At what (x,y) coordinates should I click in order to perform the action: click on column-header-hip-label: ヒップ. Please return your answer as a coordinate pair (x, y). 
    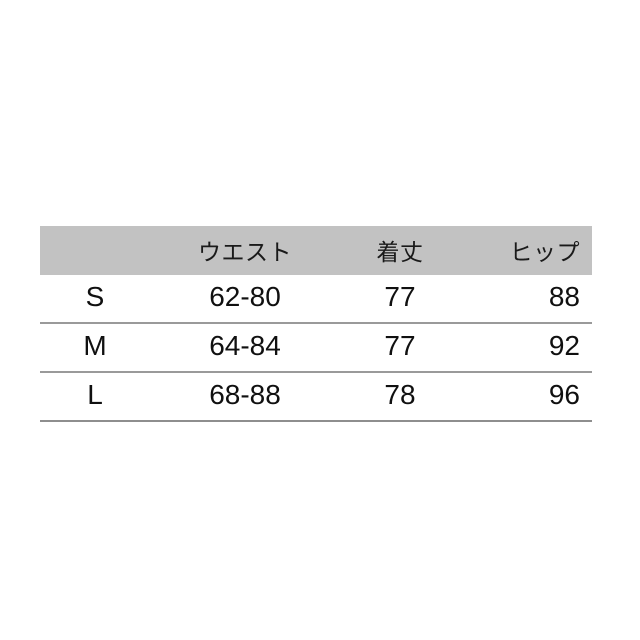
    Looking at the image, I should click on (544, 251).